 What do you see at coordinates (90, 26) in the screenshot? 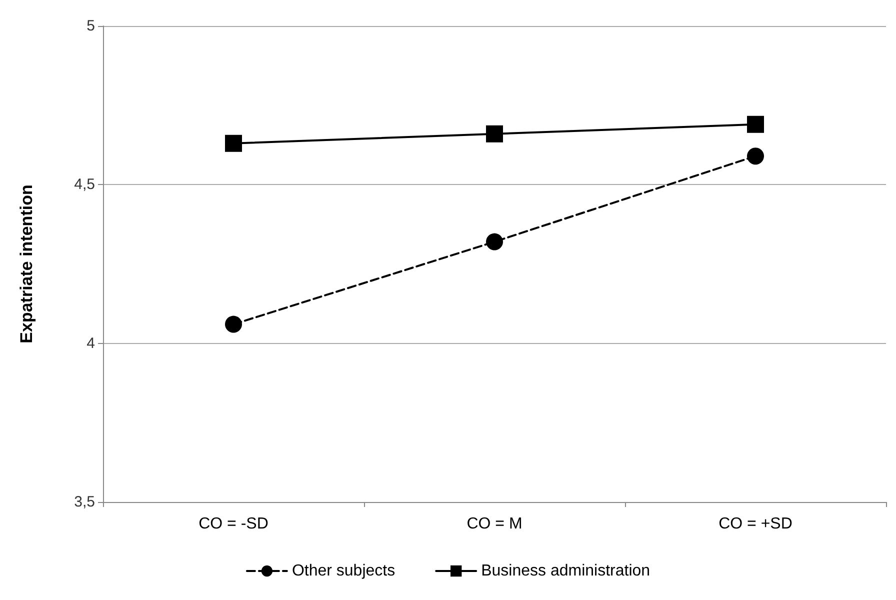
I see `y-tick-label: 5` at bounding box center [90, 26].